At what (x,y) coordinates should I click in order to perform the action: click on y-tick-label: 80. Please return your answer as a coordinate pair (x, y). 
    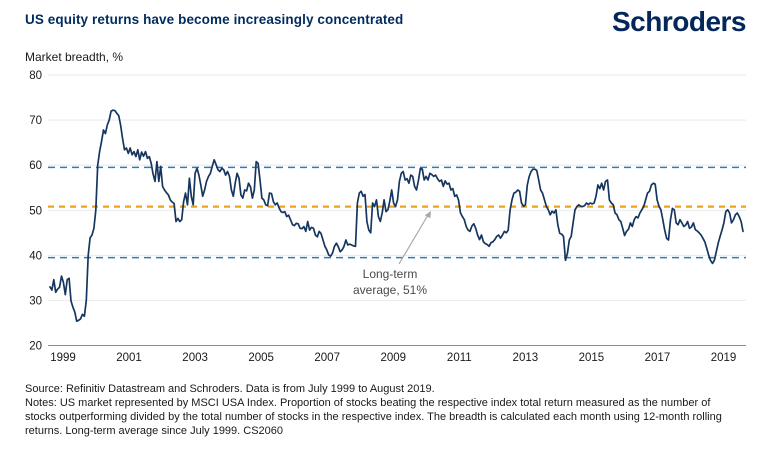
    Looking at the image, I should click on (35, 76).